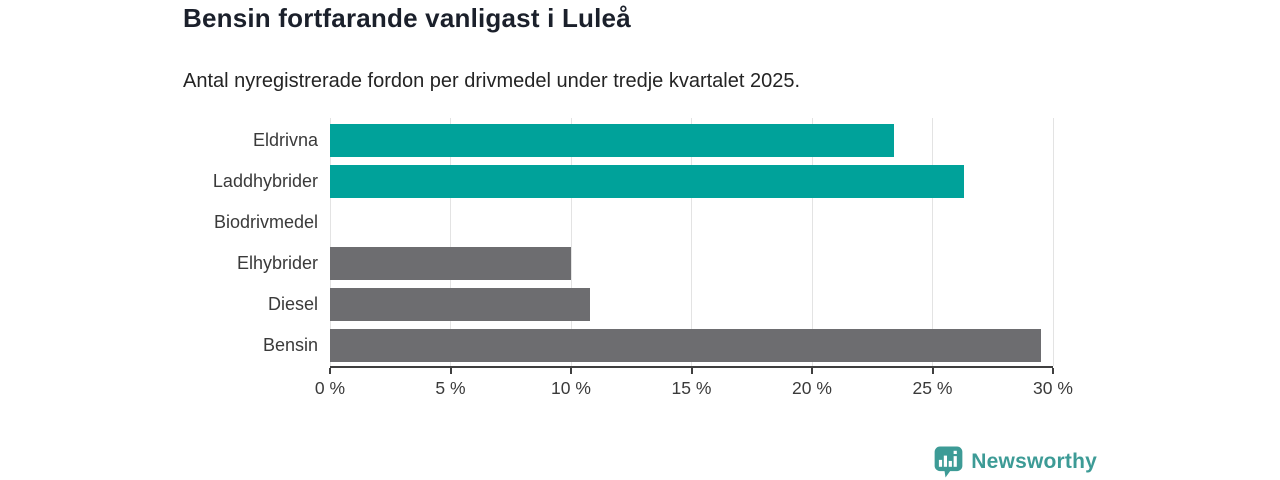 This screenshot has width=1280, height=480. What do you see at coordinates (330, 388) in the screenshot?
I see `x-axis-tick-label: 0 %` at bounding box center [330, 388].